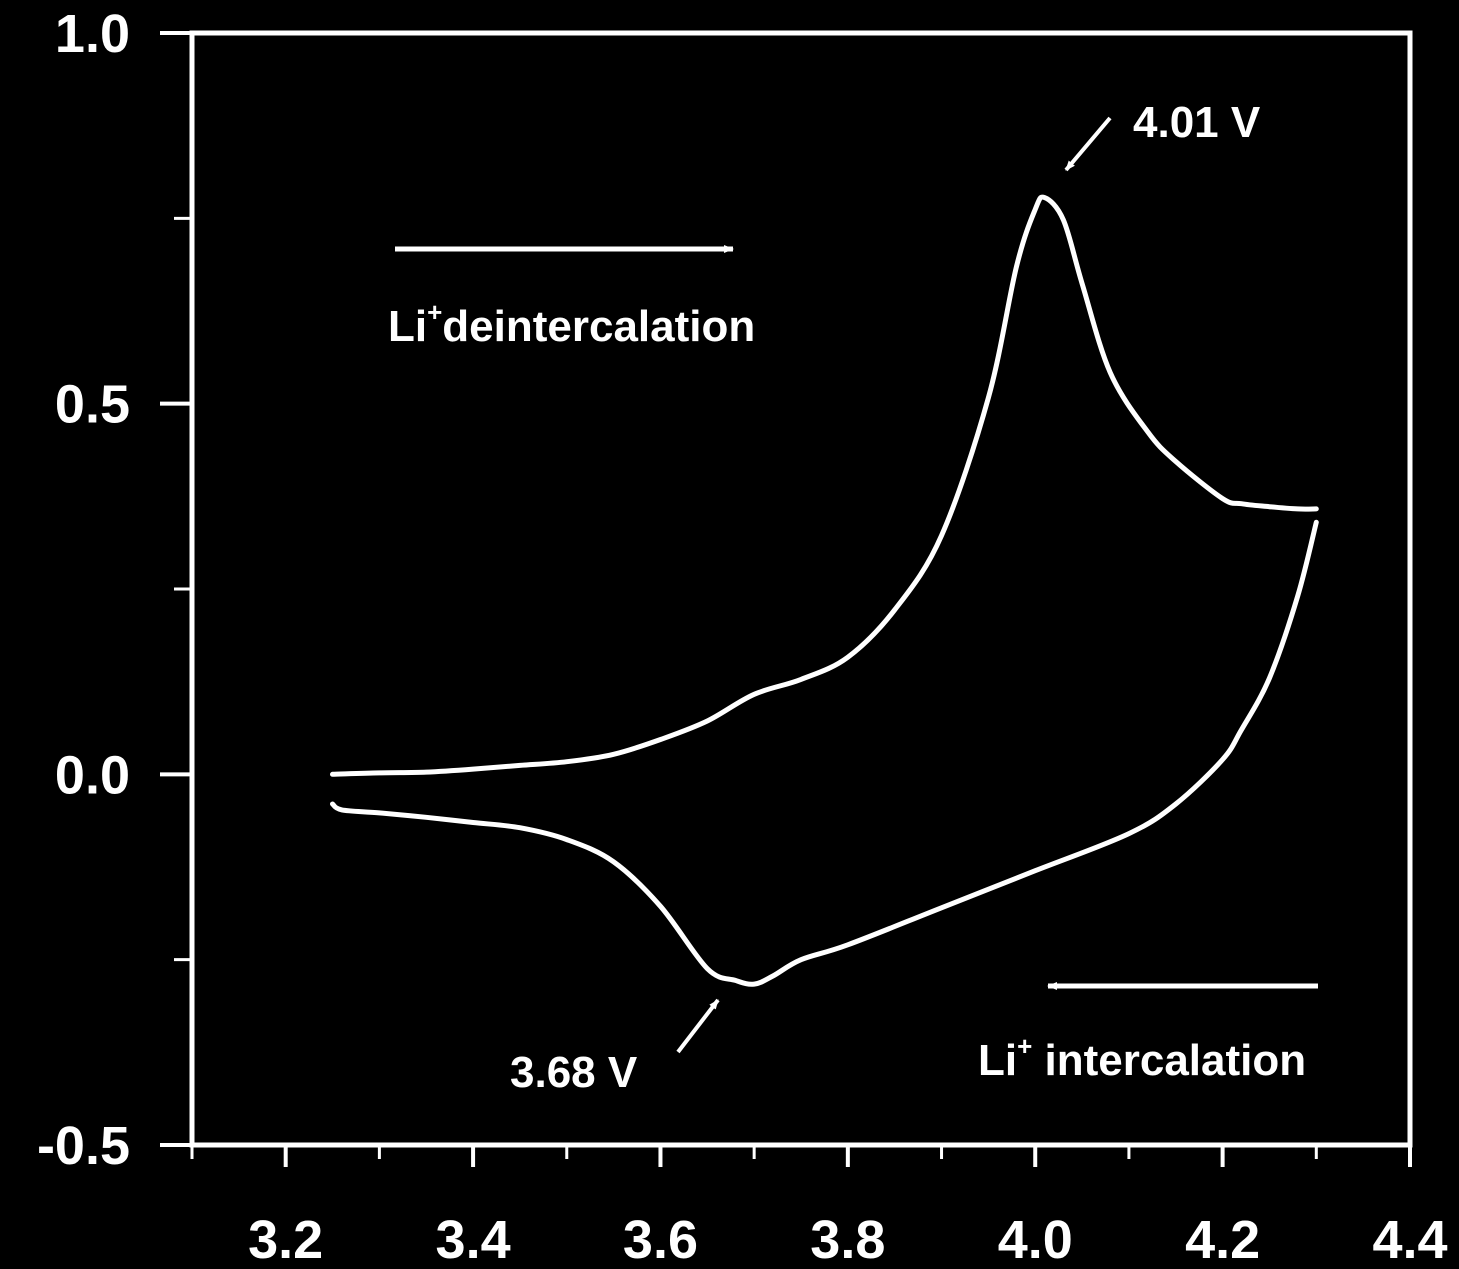 Image resolution: width=1459 pixels, height=1269 pixels. I want to click on deintercalation-superscript: +, so click(434, 312).